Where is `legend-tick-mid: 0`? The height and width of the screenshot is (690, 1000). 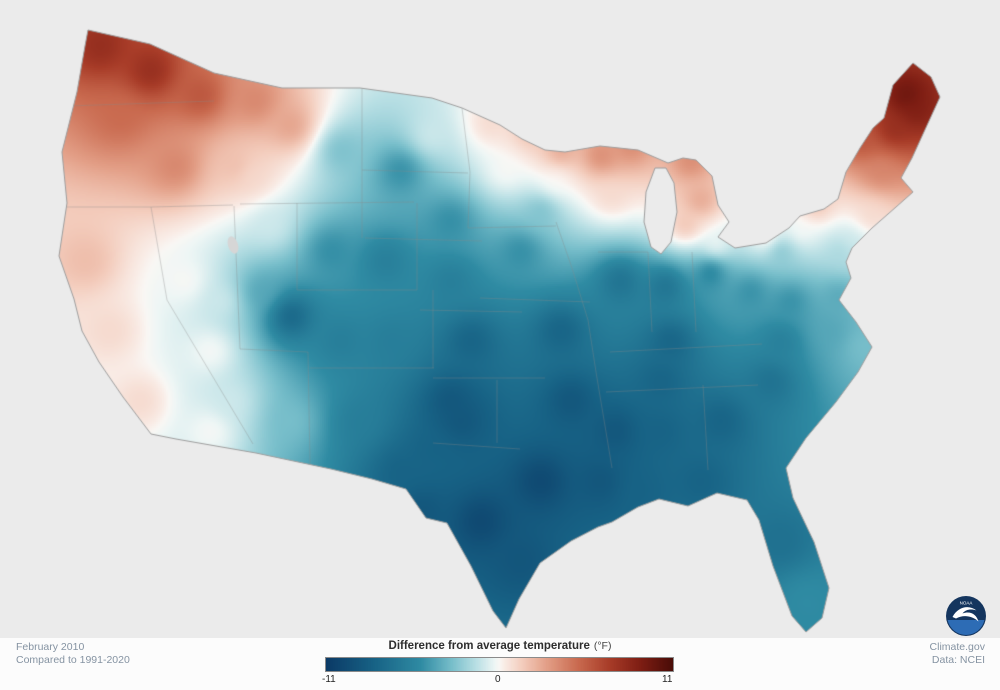 legend-tick-mid: 0 is located at coordinates (498, 679).